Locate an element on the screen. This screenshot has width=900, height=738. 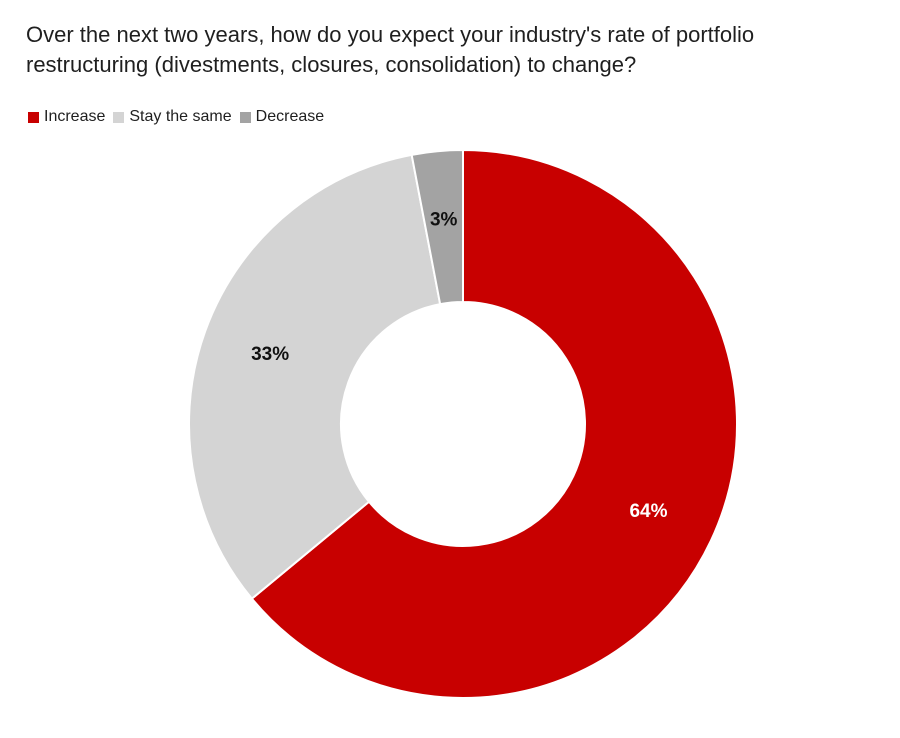
legend-item-increase: Increase is located at coordinates (66, 117).